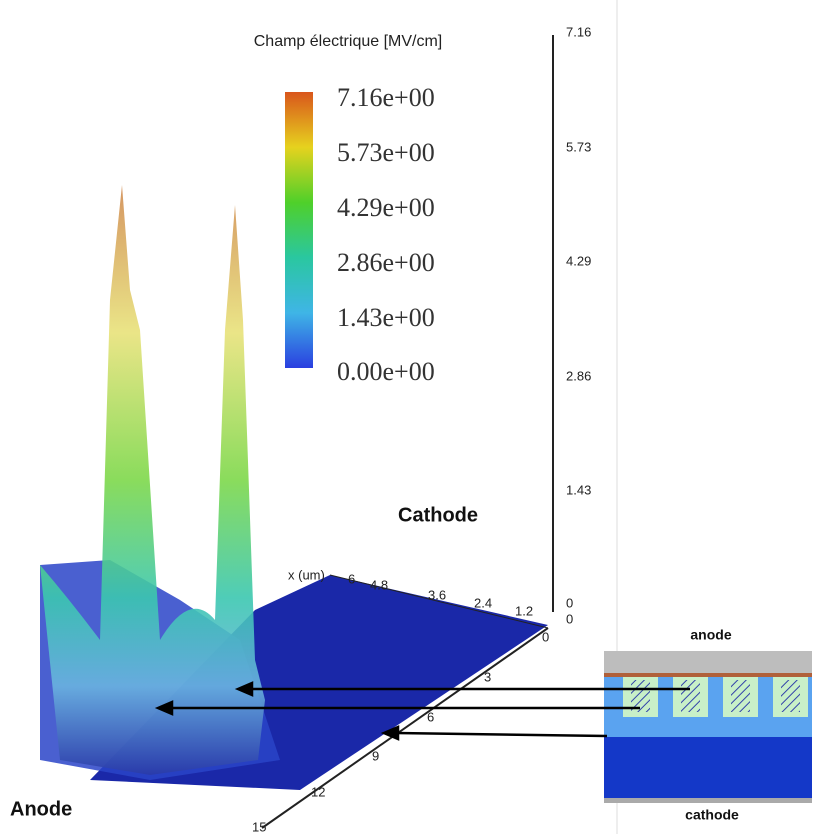 The image size is (813, 834). What do you see at coordinates (578, 317) in the screenshot?
I see `z-ticks: 7.16 5.73 4.29 2.86 1.43 0` at bounding box center [578, 317].